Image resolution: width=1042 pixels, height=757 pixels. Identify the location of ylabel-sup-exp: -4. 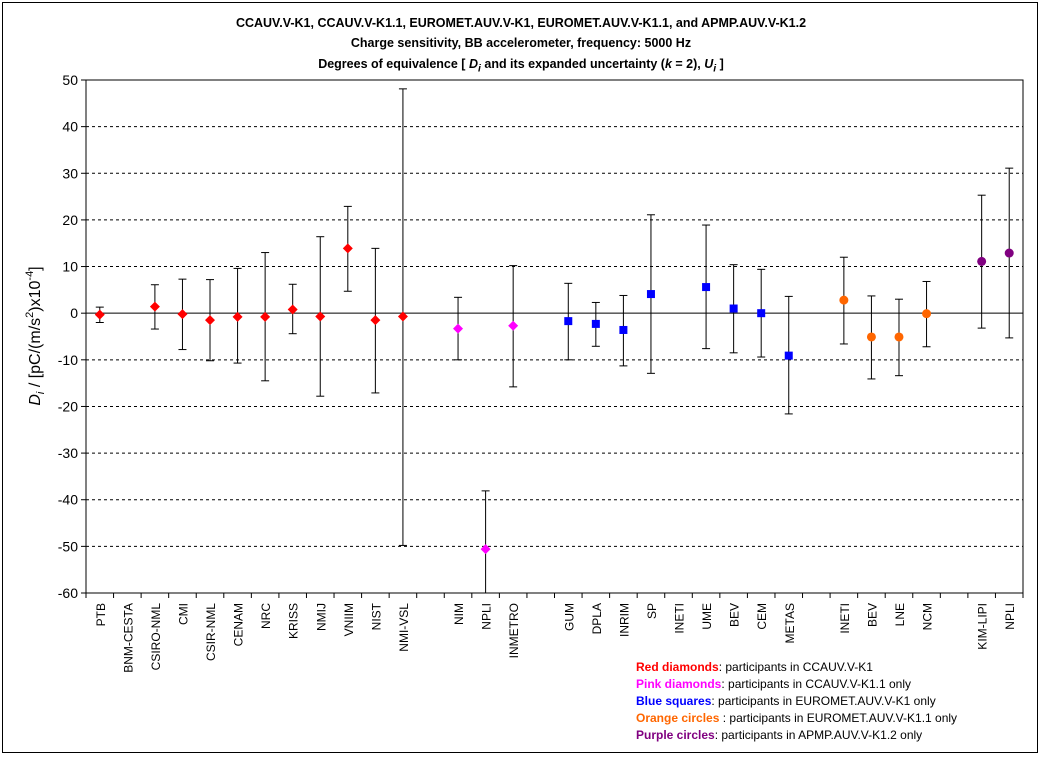
(30, 276).